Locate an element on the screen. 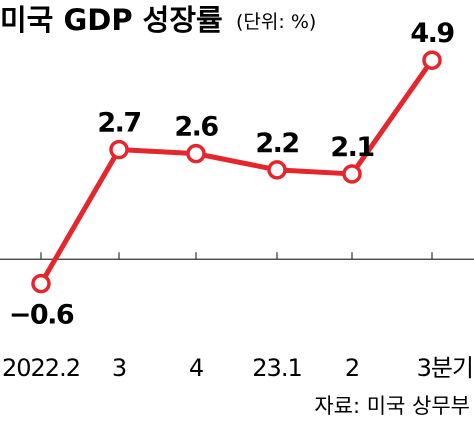 Image resolution: width=474 pixels, height=422 pixels. x-axis-ticks is located at coordinates (236, 256).